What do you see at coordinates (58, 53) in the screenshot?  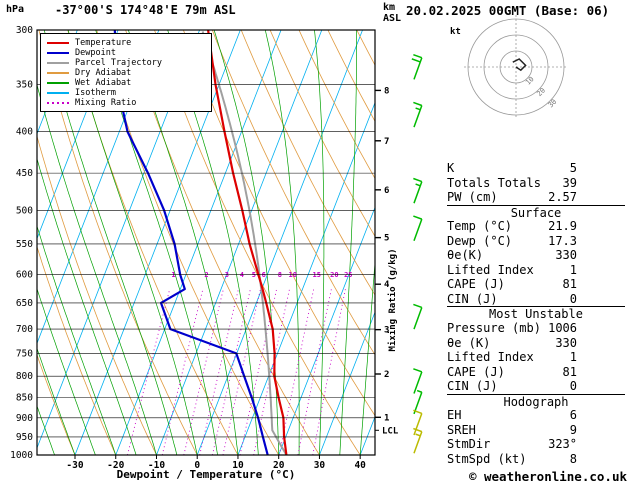 I see `dewpoint-line-swatch` at bounding box center [58, 53].